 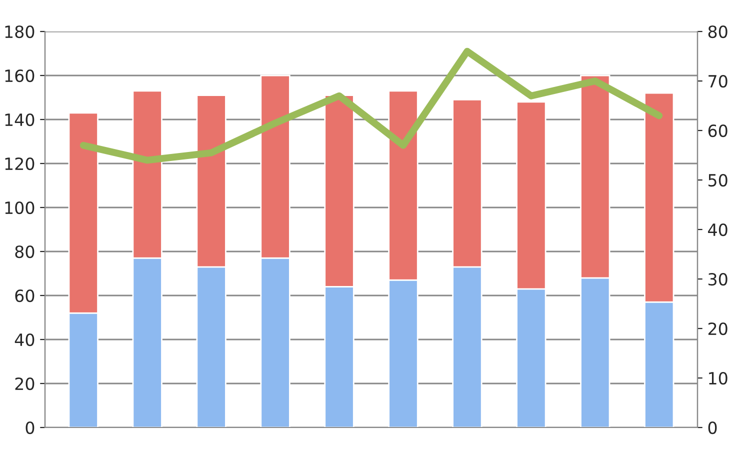 I want to click on y-tick-label: 140, so click(x=19, y=119).